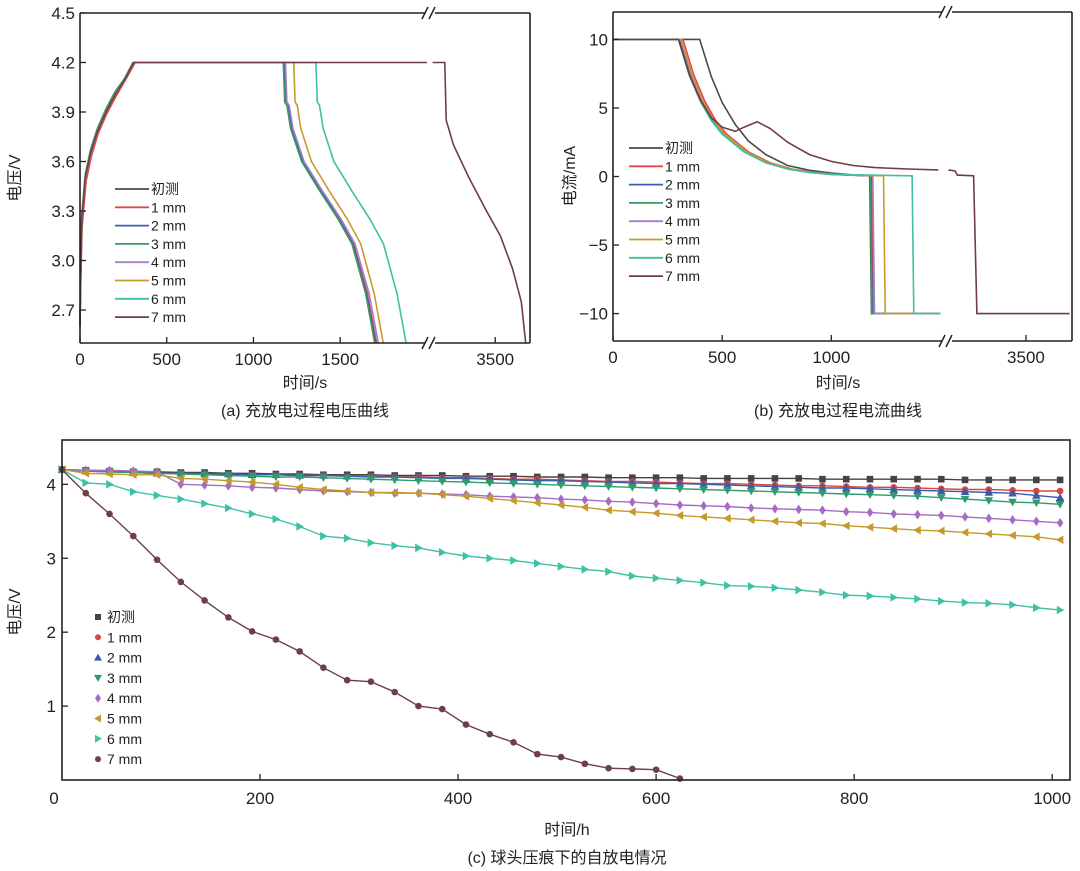 This screenshot has width=1080, height=871. Describe the element at coordinates (79, 359) in the screenshot. I see `panel-a-x-tick-label: 0` at that location.